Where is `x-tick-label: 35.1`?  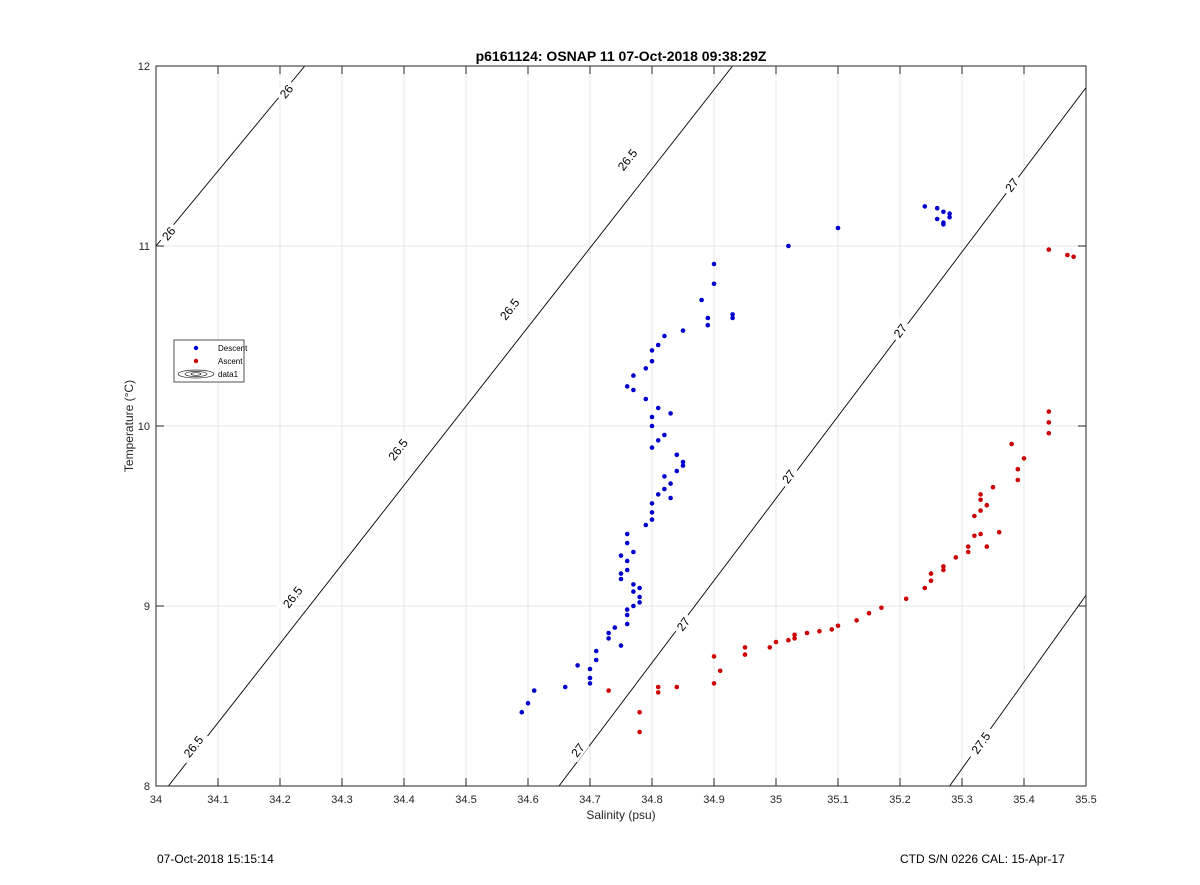 x-tick-label: 35.1 is located at coordinates (837, 800).